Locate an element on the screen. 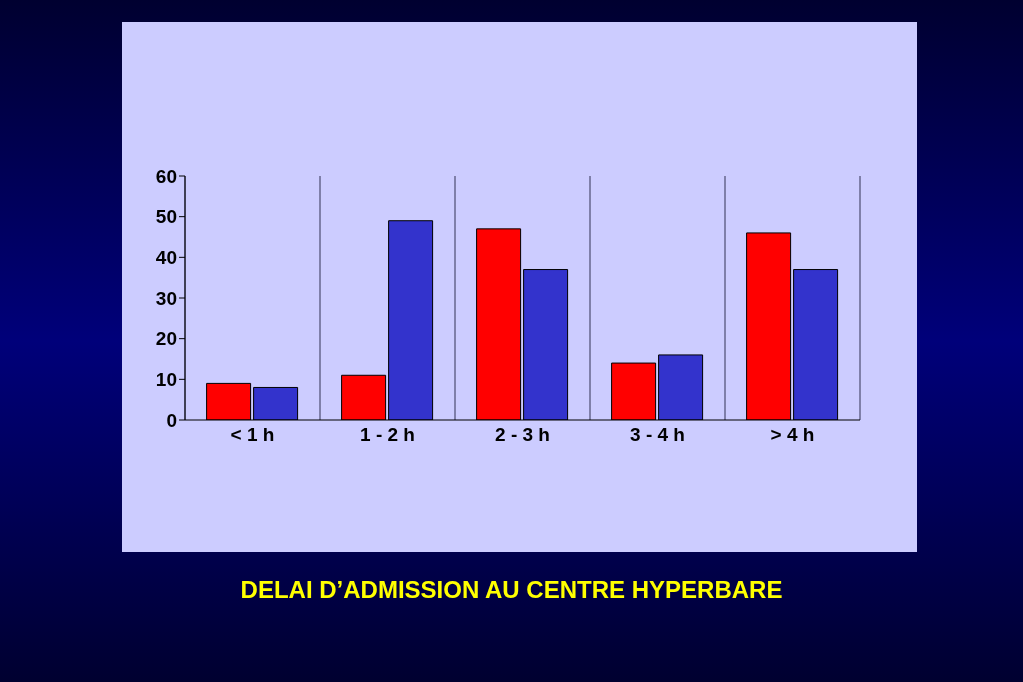 This screenshot has width=1023, height=682. x-tick-label: 3 - 4 h is located at coordinates (657, 435).